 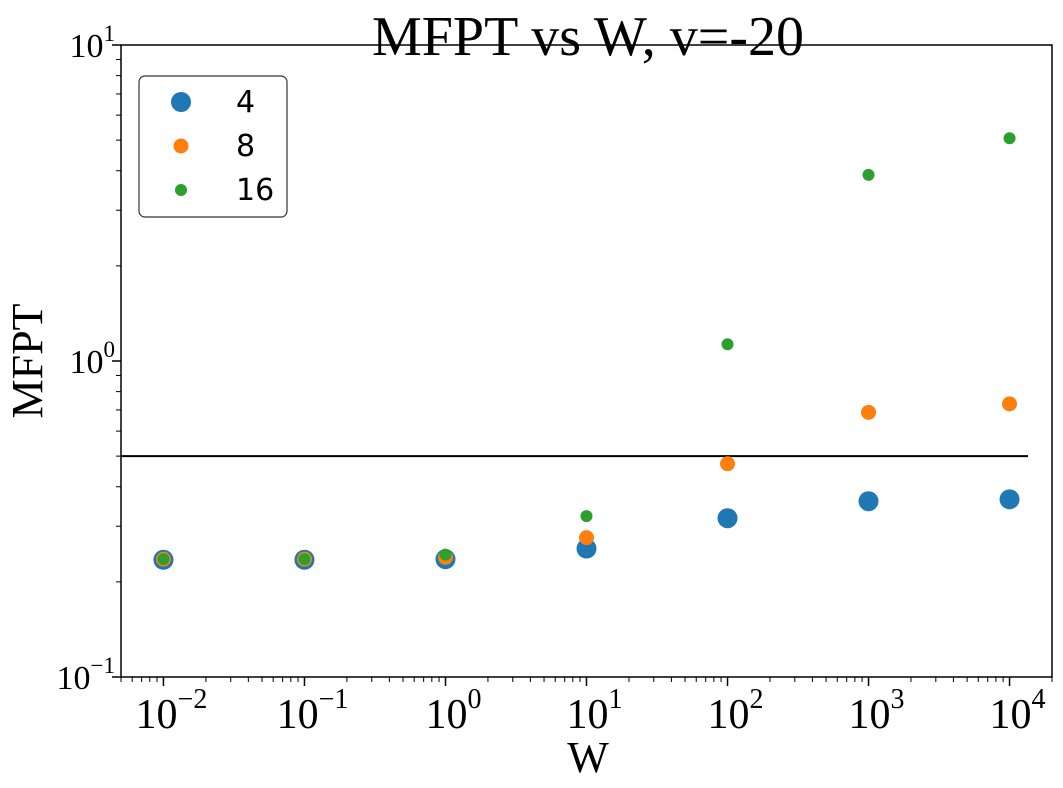 I want to click on y-axis-label: MFPT, so click(x=27, y=360).